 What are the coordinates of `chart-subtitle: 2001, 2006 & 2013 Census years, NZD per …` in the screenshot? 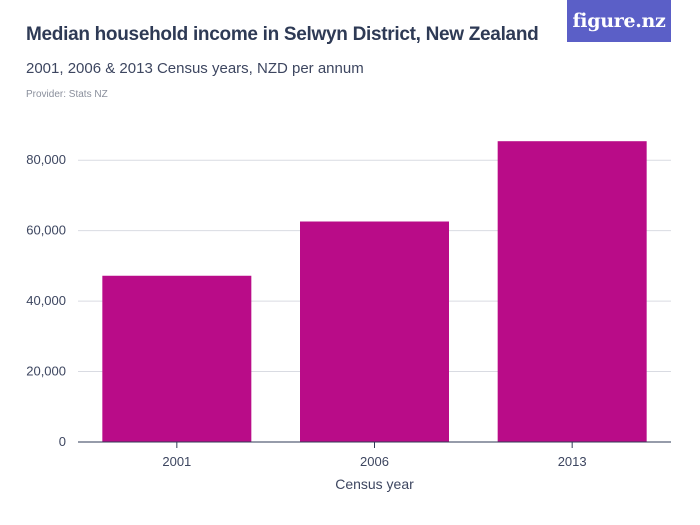 It's located at (195, 68).